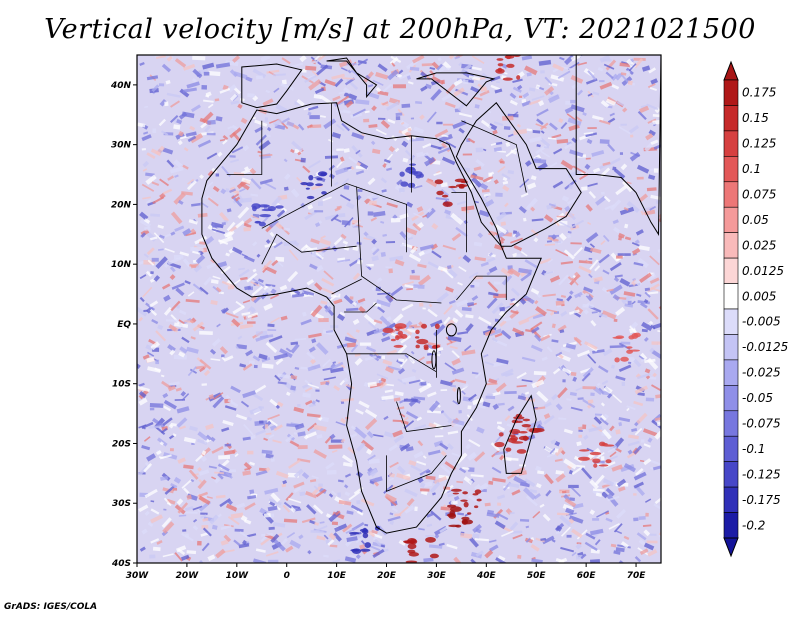 The image size is (800, 618). What do you see at coordinates (337, 576) in the screenshot?
I see `lon-tick-label: 10E` at bounding box center [337, 576].